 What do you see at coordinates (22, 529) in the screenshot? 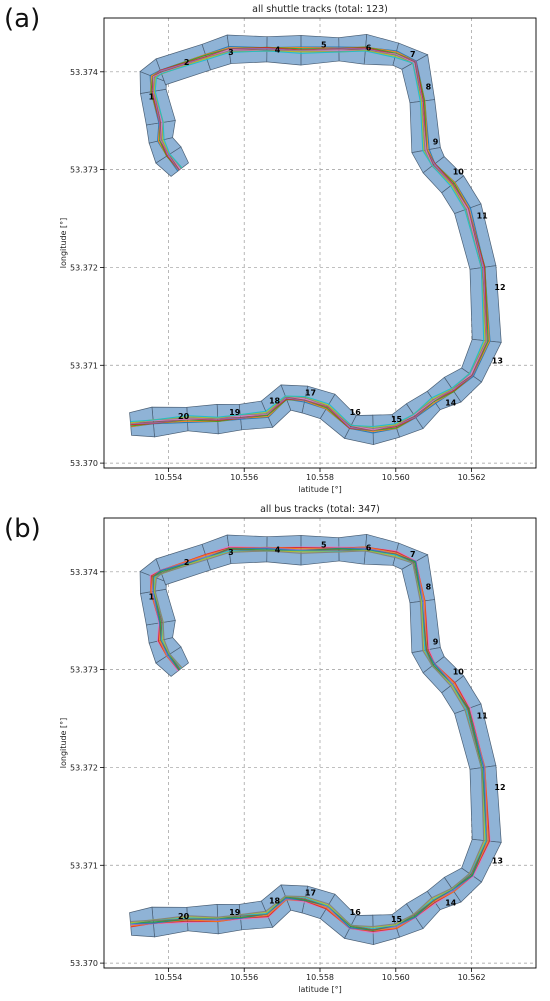
I see `panel-letter-b: (b)` at bounding box center [22, 529].